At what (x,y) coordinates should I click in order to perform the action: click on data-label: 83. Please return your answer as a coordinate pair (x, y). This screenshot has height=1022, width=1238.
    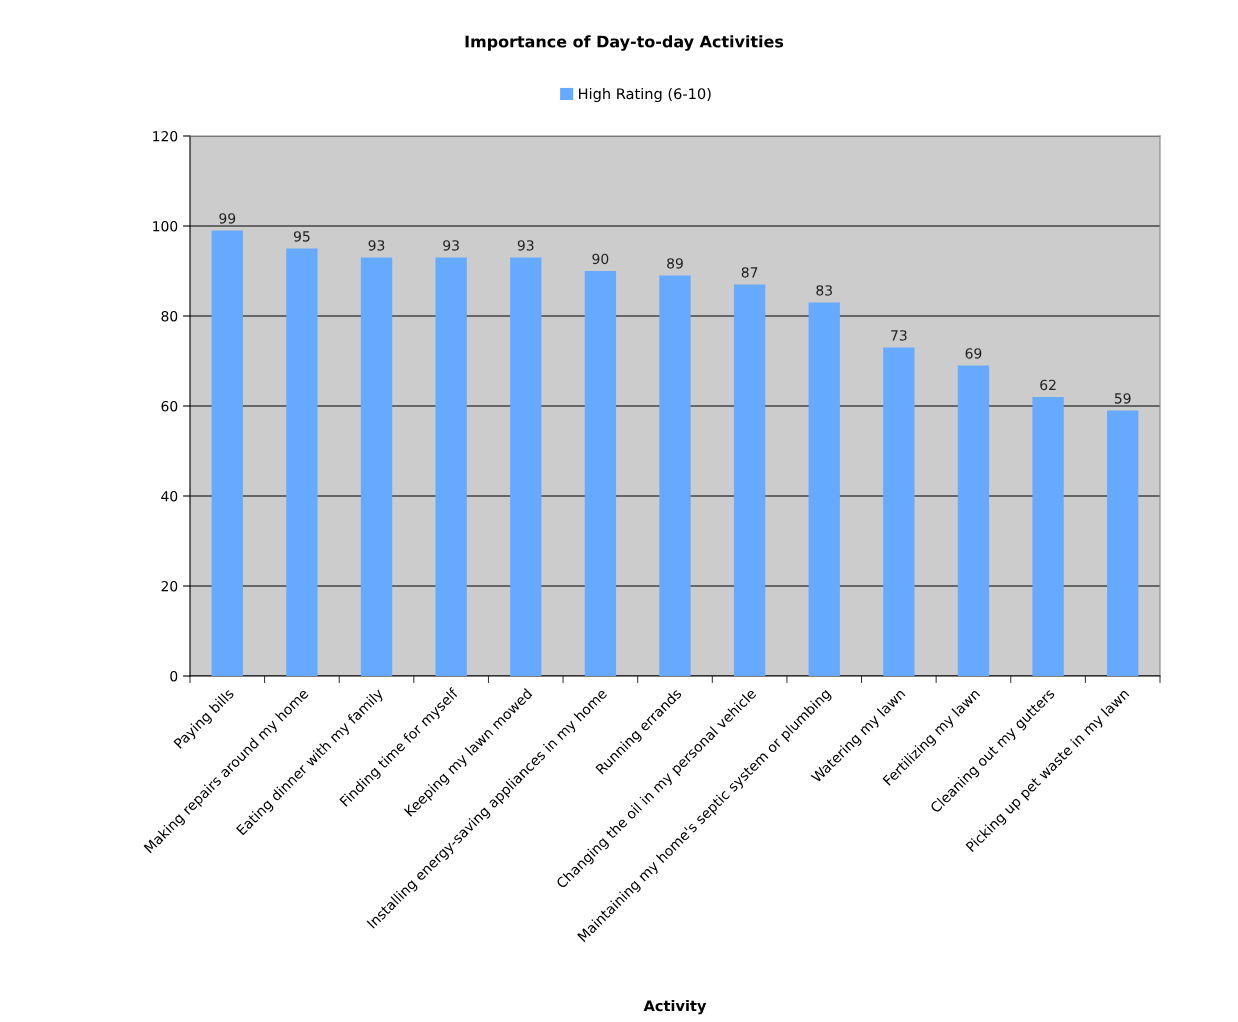
    Looking at the image, I should click on (824, 290).